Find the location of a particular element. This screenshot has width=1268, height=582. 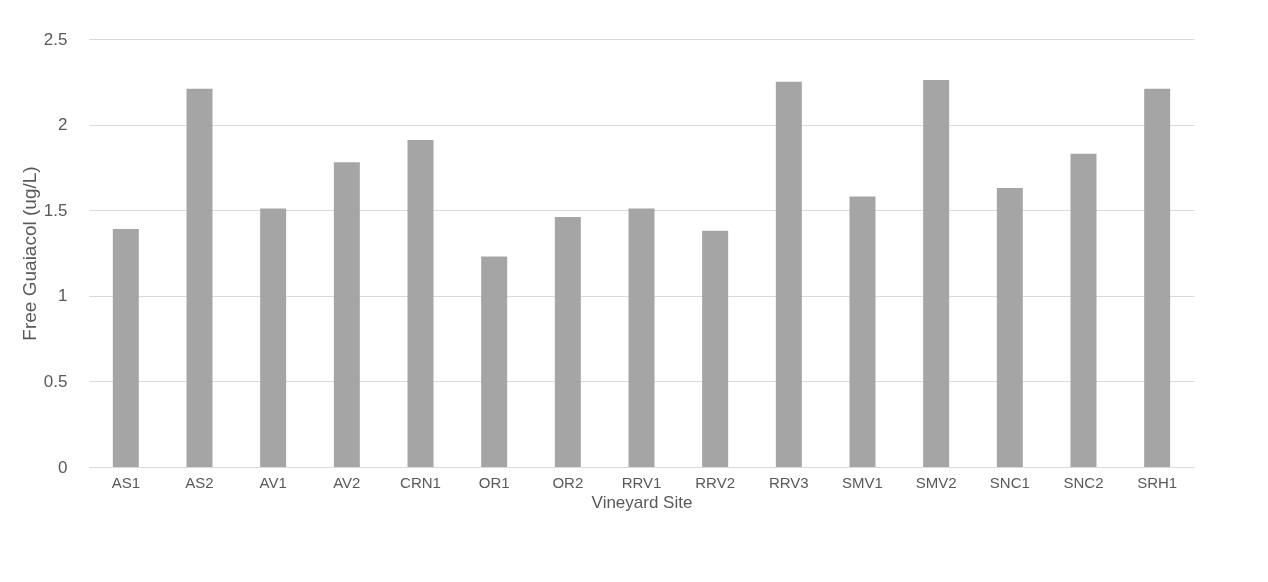

y-tick-label: 0.5 is located at coordinates (55, 381).